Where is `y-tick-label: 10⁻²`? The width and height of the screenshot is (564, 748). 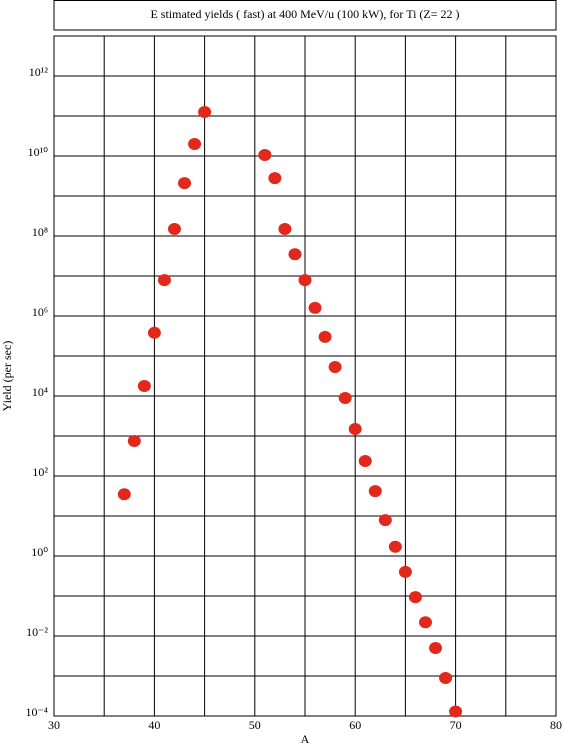
y-tick-label: 10⁻² is located at coordinates (37, 632).